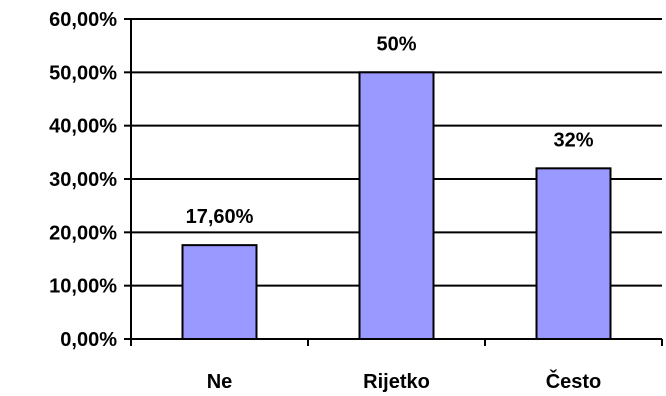 The image size is (666, 396). I want to click on x-category-label: Često, so click(574, 381).